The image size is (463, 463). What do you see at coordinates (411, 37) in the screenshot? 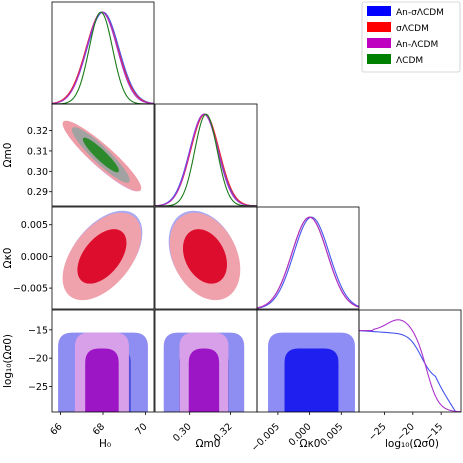
I see `legend: An-σΛCDM σΛCDM An-ΛCDM ΛCDM` at bounding box center [411, 37].